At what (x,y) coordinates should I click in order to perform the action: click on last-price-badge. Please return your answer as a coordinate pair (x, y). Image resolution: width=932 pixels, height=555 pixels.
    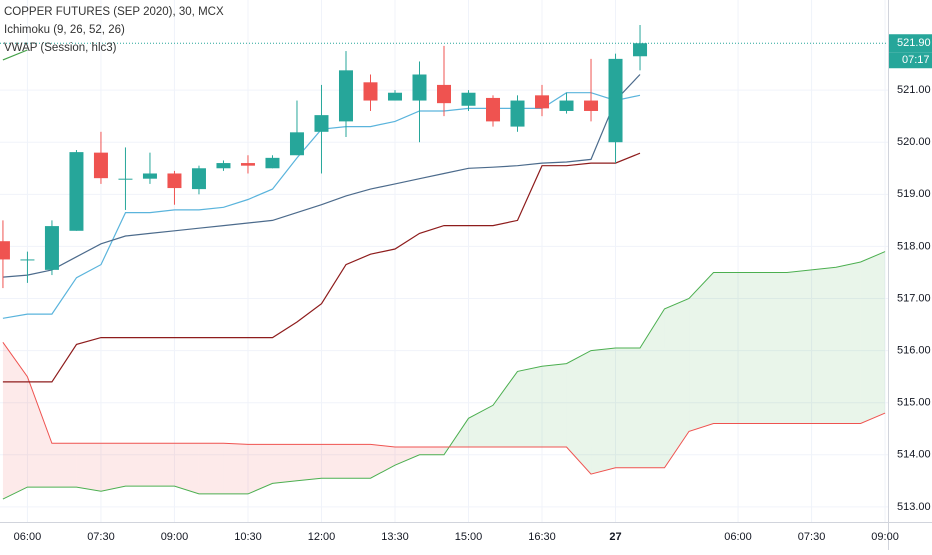
    Looking at the image, I should click on (910, 43).